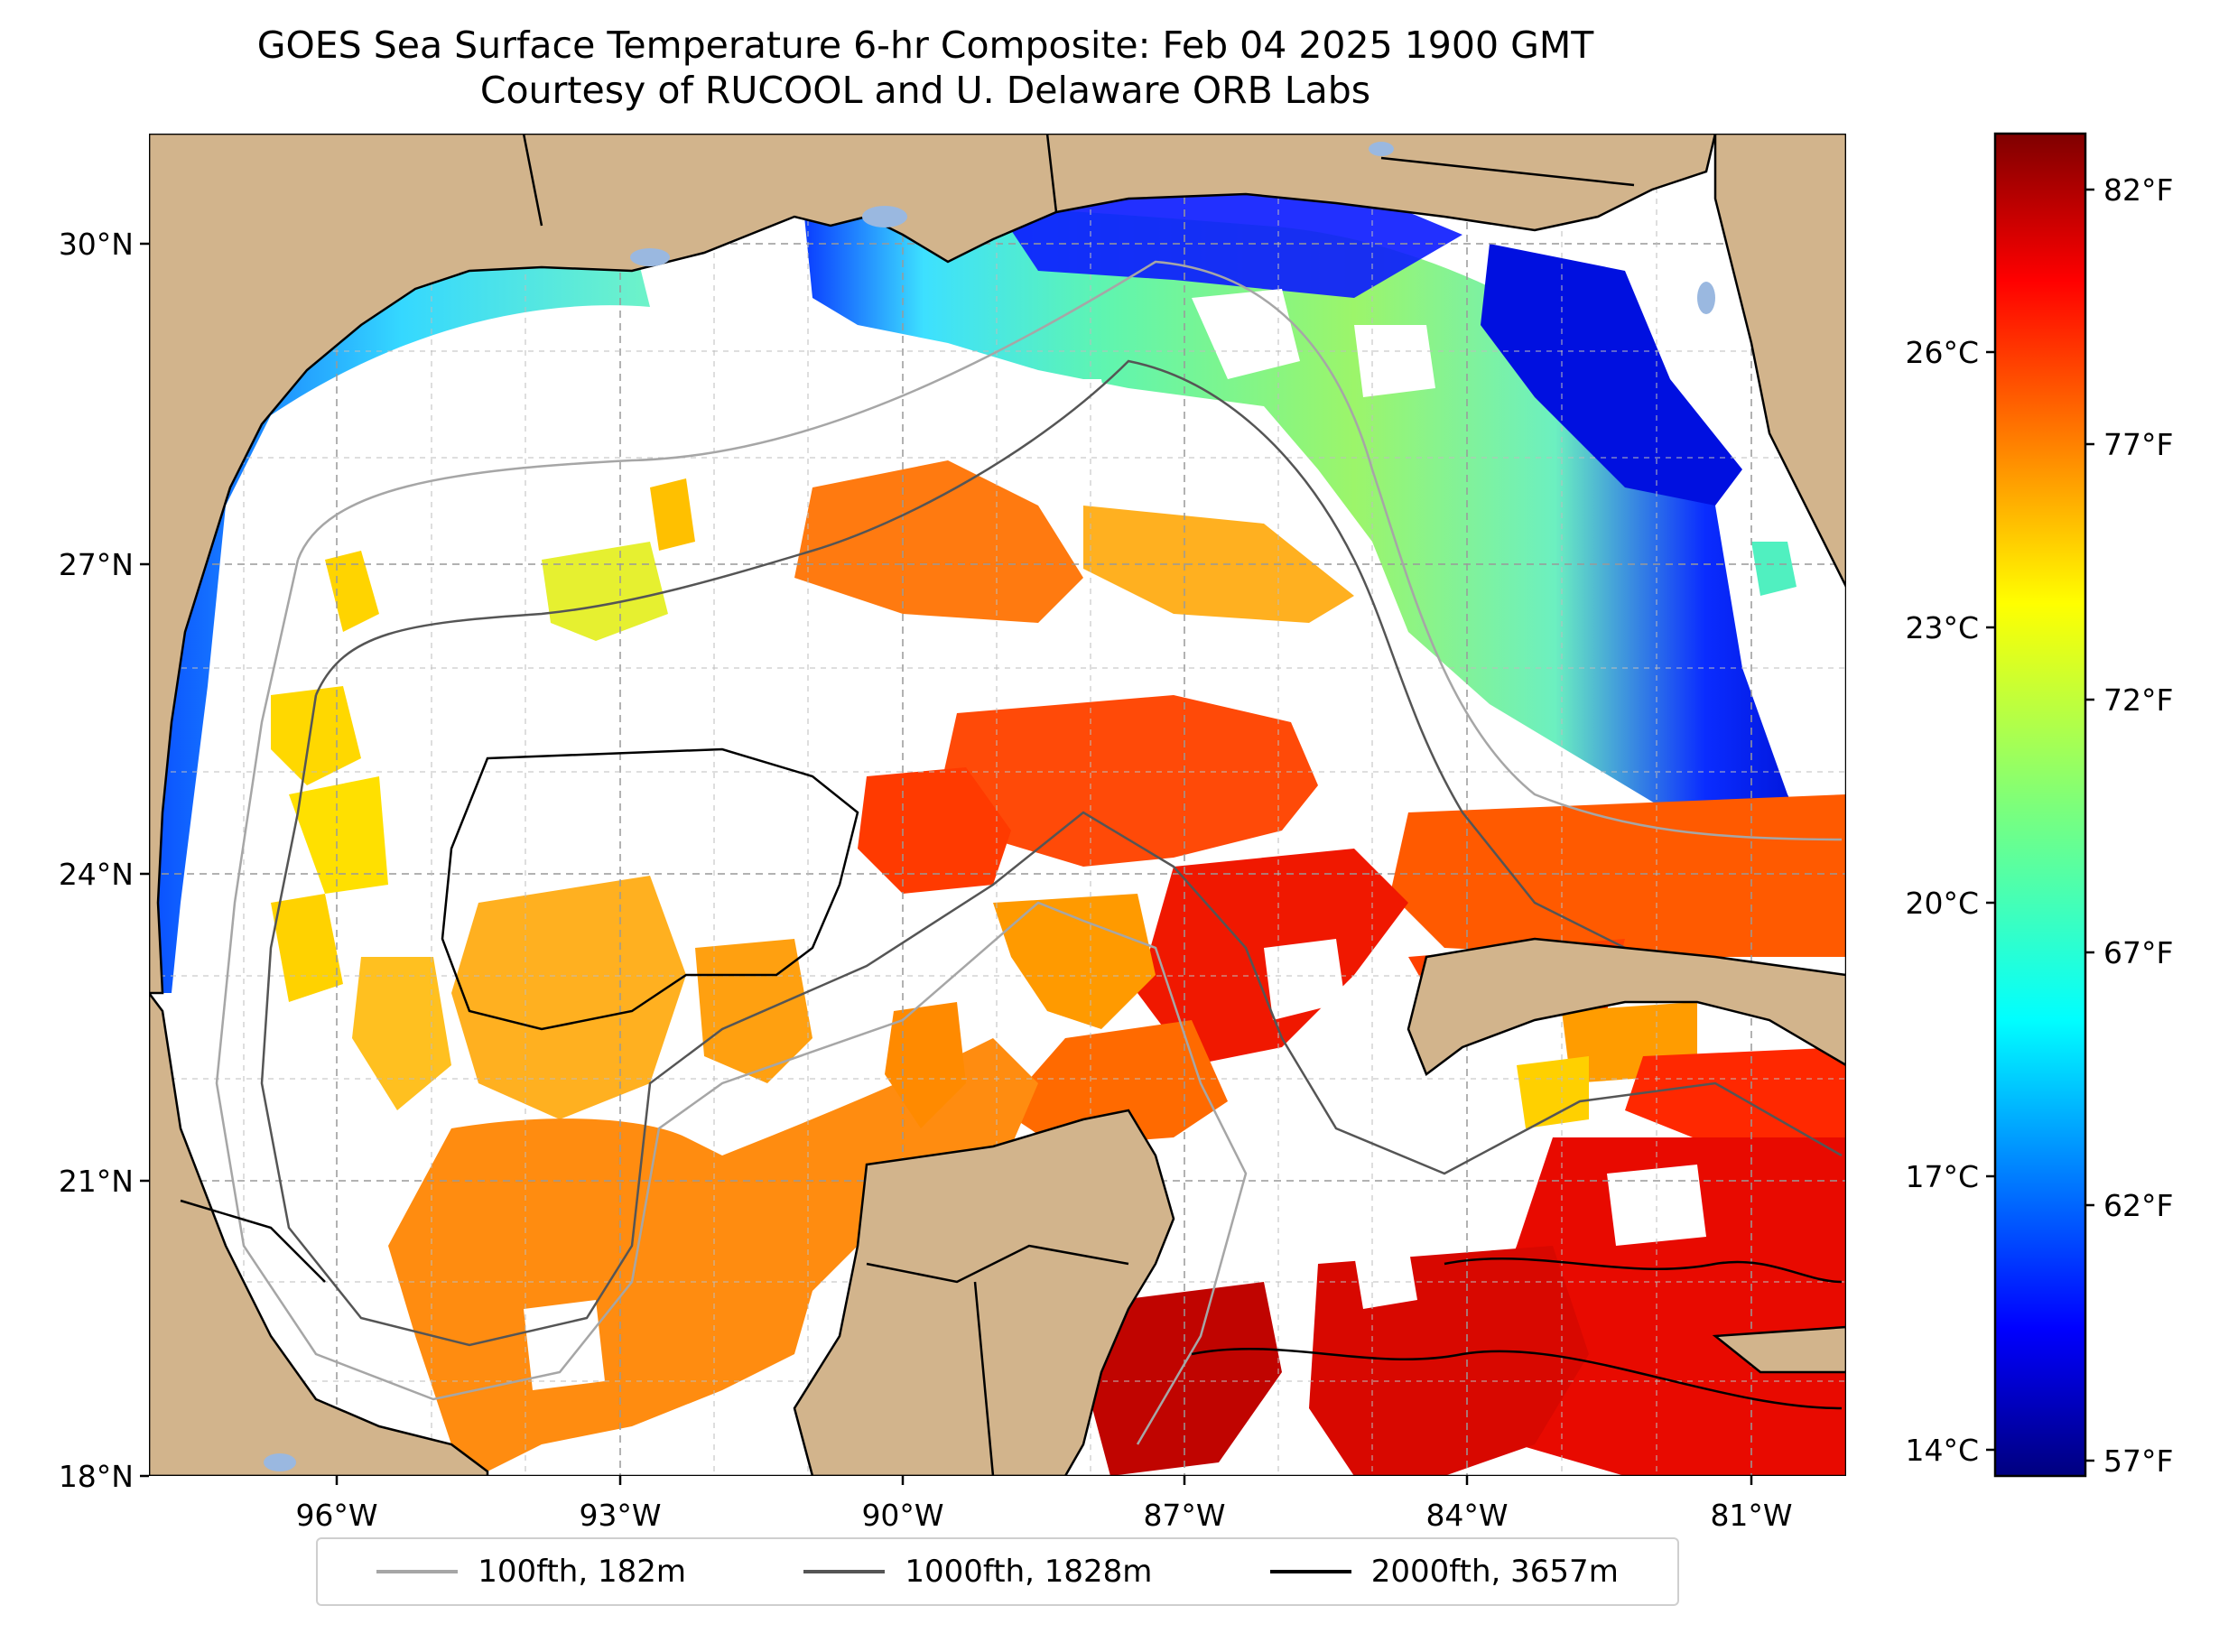  What do you see at coordinates (1043, 1515) in the screenshot?
I see `longitude-labels: 96°W 93°W 90°W 87°W 84°W 81°W` at bounding box center [1043, 1515].